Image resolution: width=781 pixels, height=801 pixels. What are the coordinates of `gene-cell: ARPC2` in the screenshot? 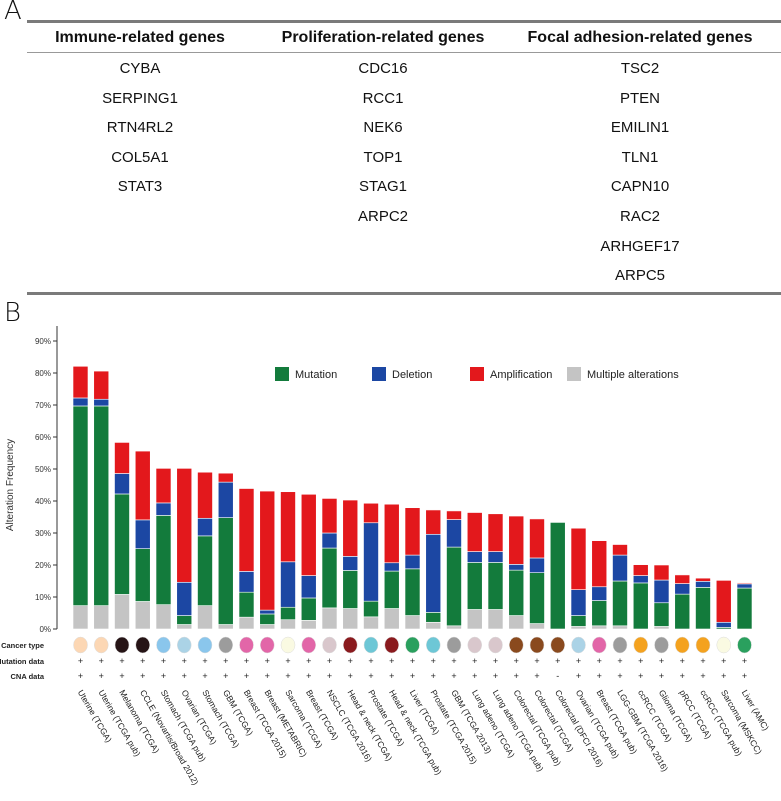 It's located at (383, 216).